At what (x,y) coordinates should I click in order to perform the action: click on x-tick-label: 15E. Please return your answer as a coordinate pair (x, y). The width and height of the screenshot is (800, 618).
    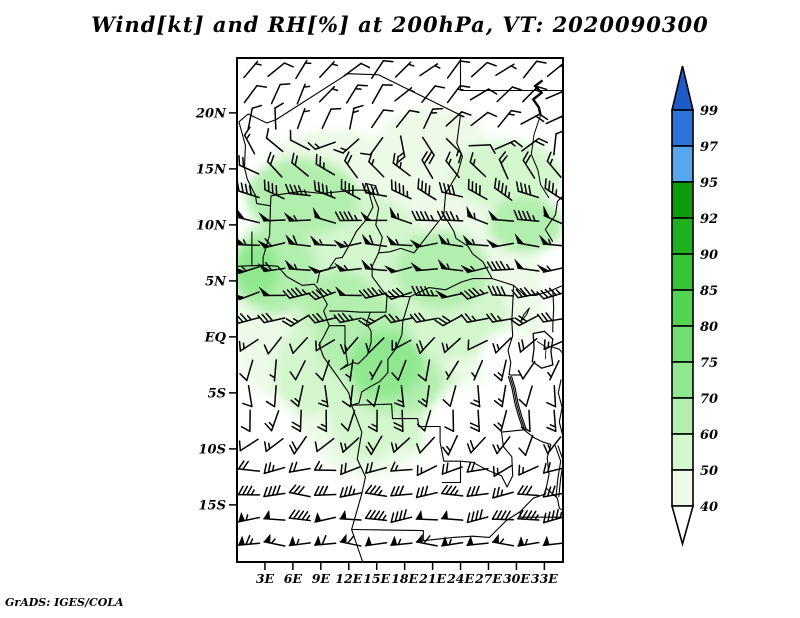
    Looking at the image, I should click on (376, 578).